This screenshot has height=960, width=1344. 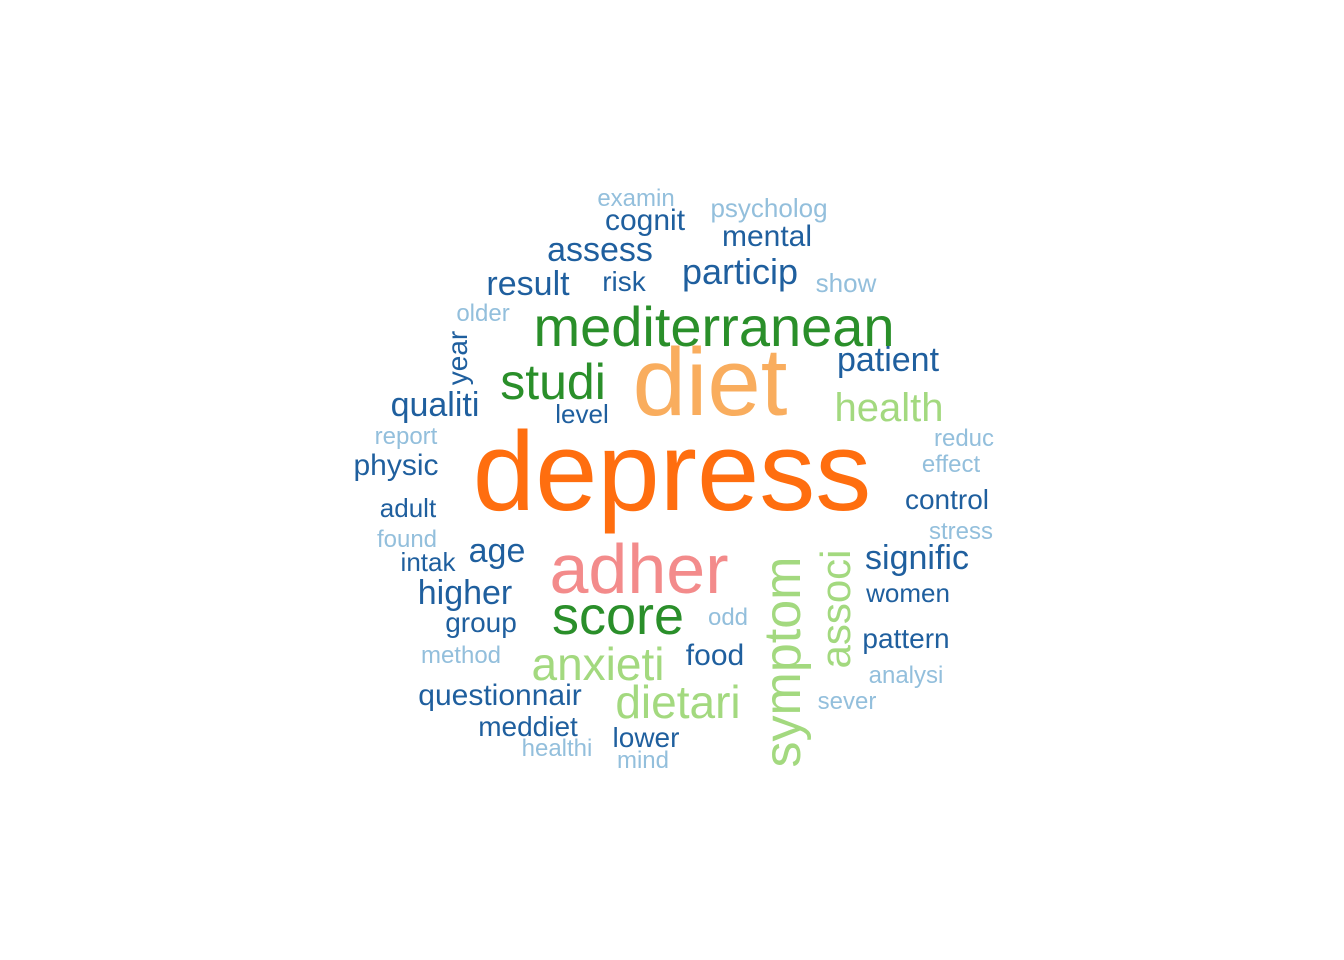 I want to click on word-adult: adult, so click(x=408, y=508).